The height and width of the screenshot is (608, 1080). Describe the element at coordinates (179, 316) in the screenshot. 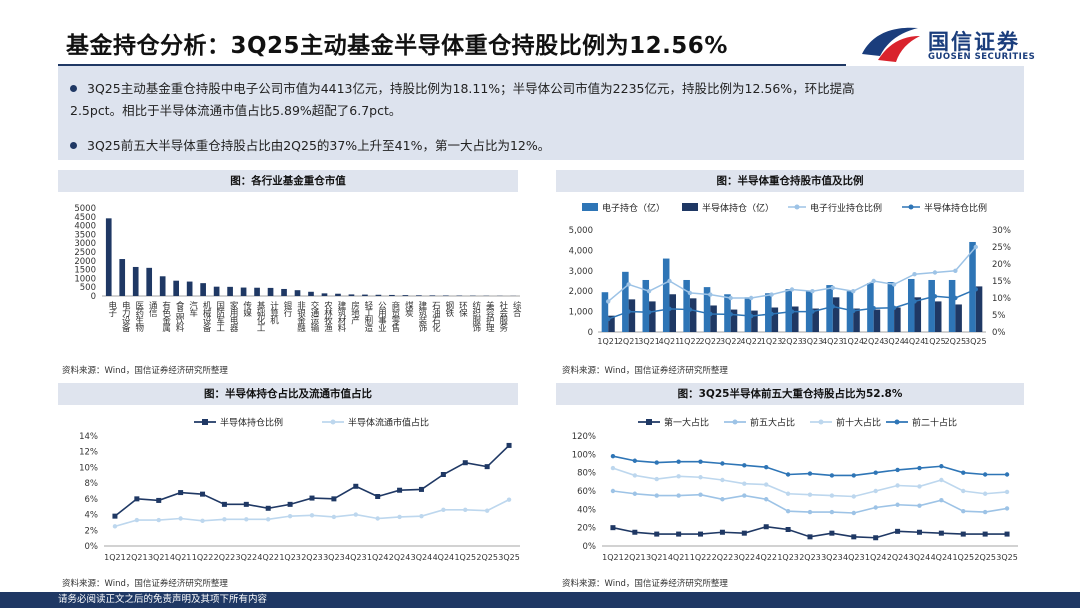

I see `x-tick-label: 食品饮料` at that location.